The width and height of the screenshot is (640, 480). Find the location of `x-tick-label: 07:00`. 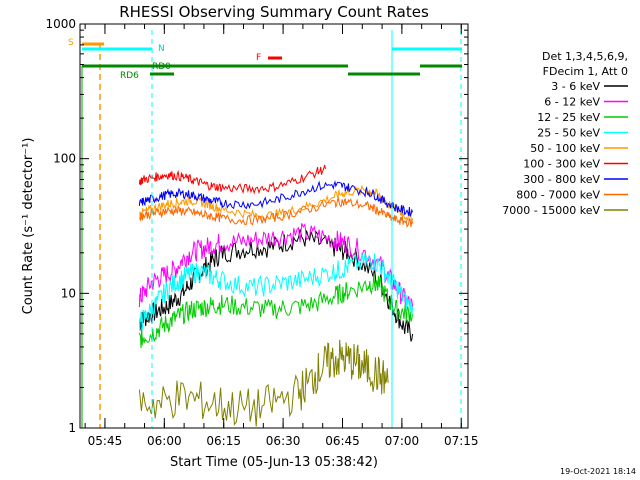

x-tick-label: 07:00 is located at coordinates (402, 441).